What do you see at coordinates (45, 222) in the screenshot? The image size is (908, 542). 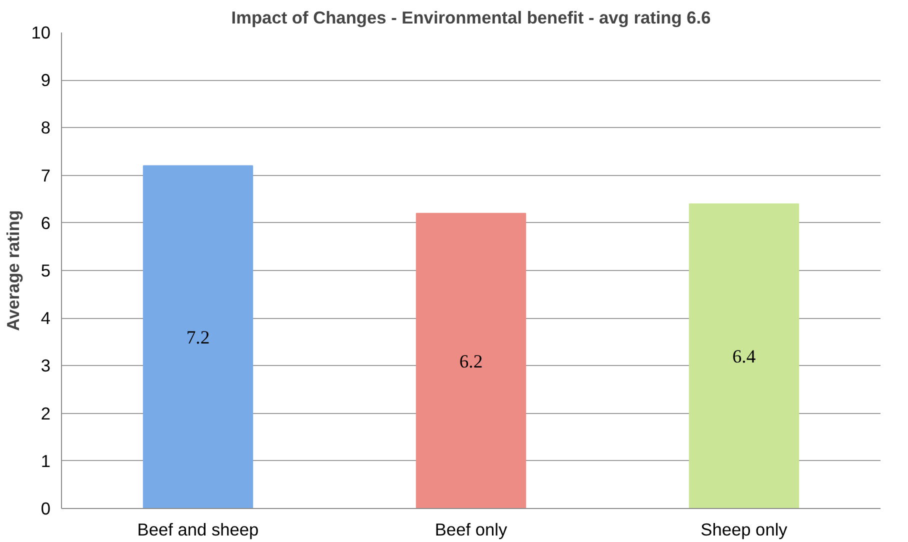 I see `y-tick-label: 6` at bounding box center [45, 222].